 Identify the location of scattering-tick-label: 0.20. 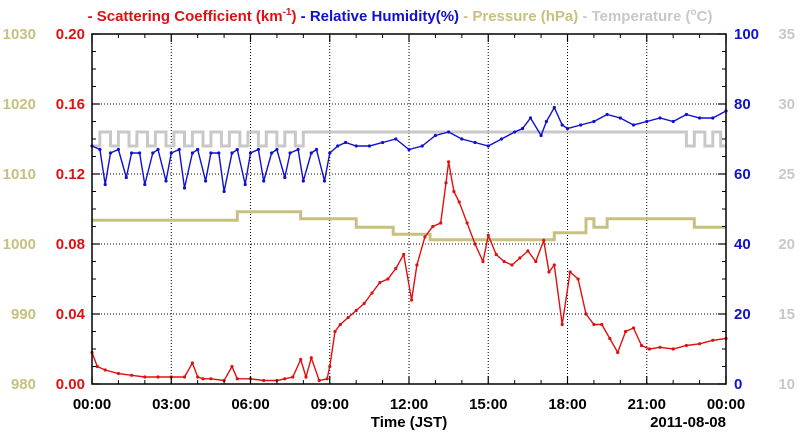
(70, 34).